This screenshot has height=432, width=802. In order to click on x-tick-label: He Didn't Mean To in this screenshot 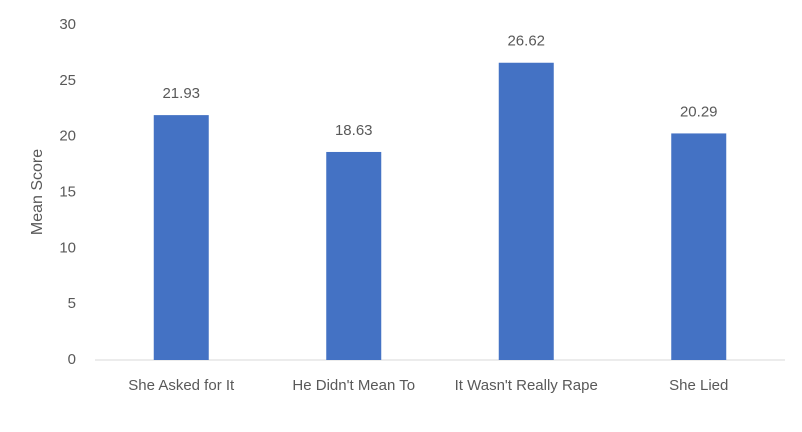, I will do `click(354, 385)`.